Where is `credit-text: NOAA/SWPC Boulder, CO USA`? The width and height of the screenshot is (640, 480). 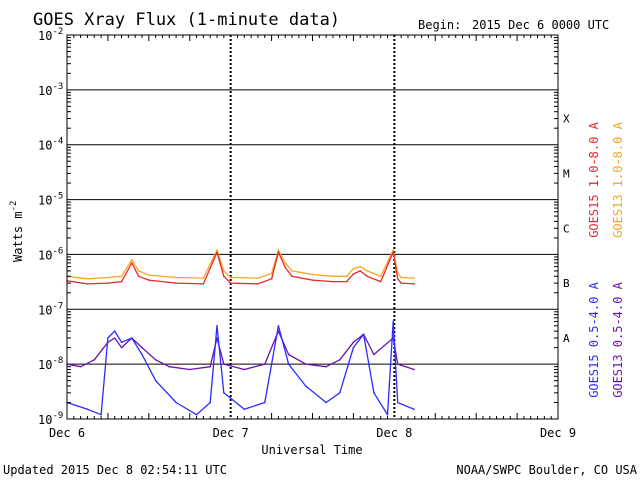
credit-text: NOAA/SWPC Boulder, CO USA is located at coordinates (546, 470).